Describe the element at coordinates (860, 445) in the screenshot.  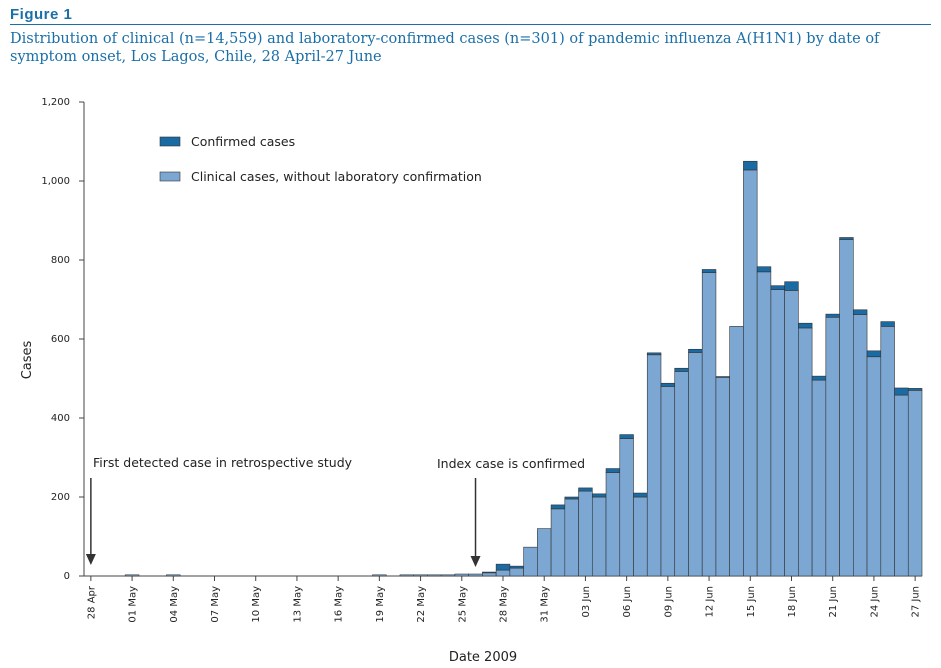
I see `bar-clinical-23-jun` at that location.